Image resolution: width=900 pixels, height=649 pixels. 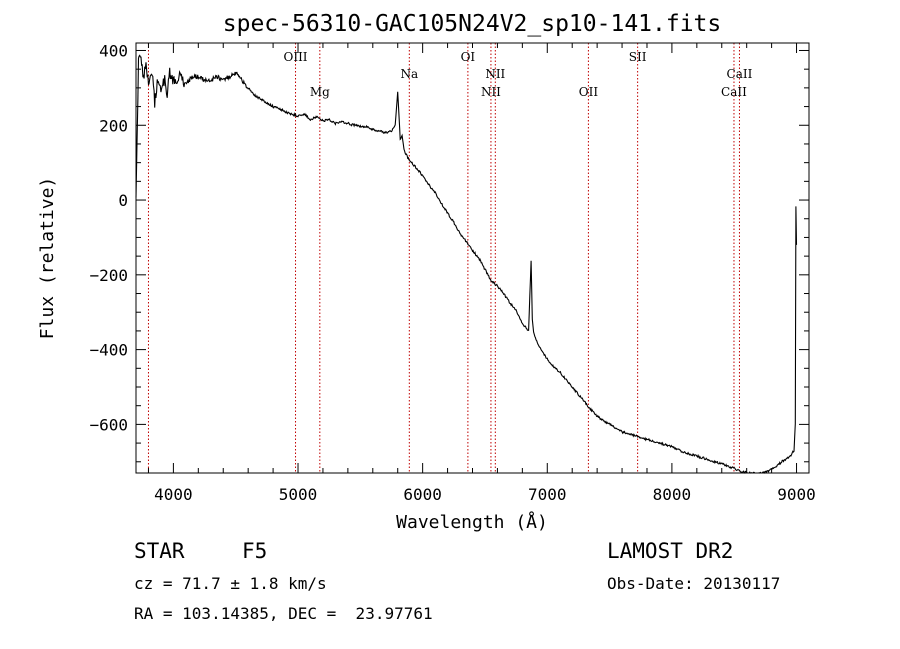 I want to click on x-tick-label: 5000, so click(x=298, y=494).